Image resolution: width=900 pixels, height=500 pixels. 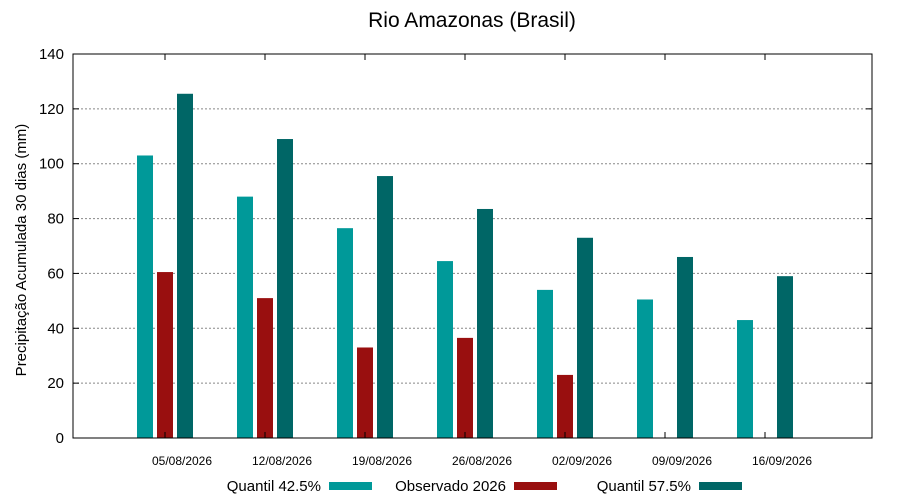 I want to click on x-tick-label: 12/08/2026, so click(x=282, y=461).